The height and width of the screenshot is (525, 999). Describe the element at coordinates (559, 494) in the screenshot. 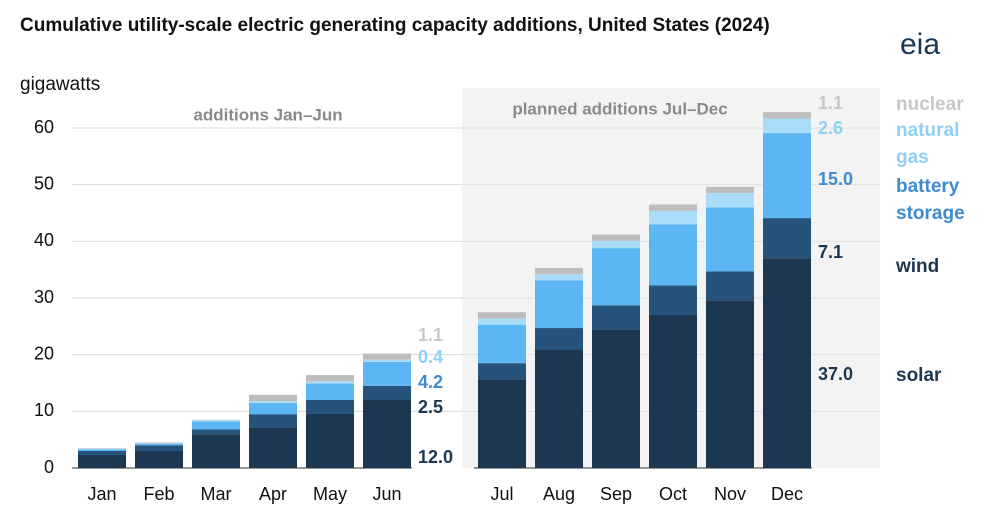

I see `x-tick-label: Aug` at that location.